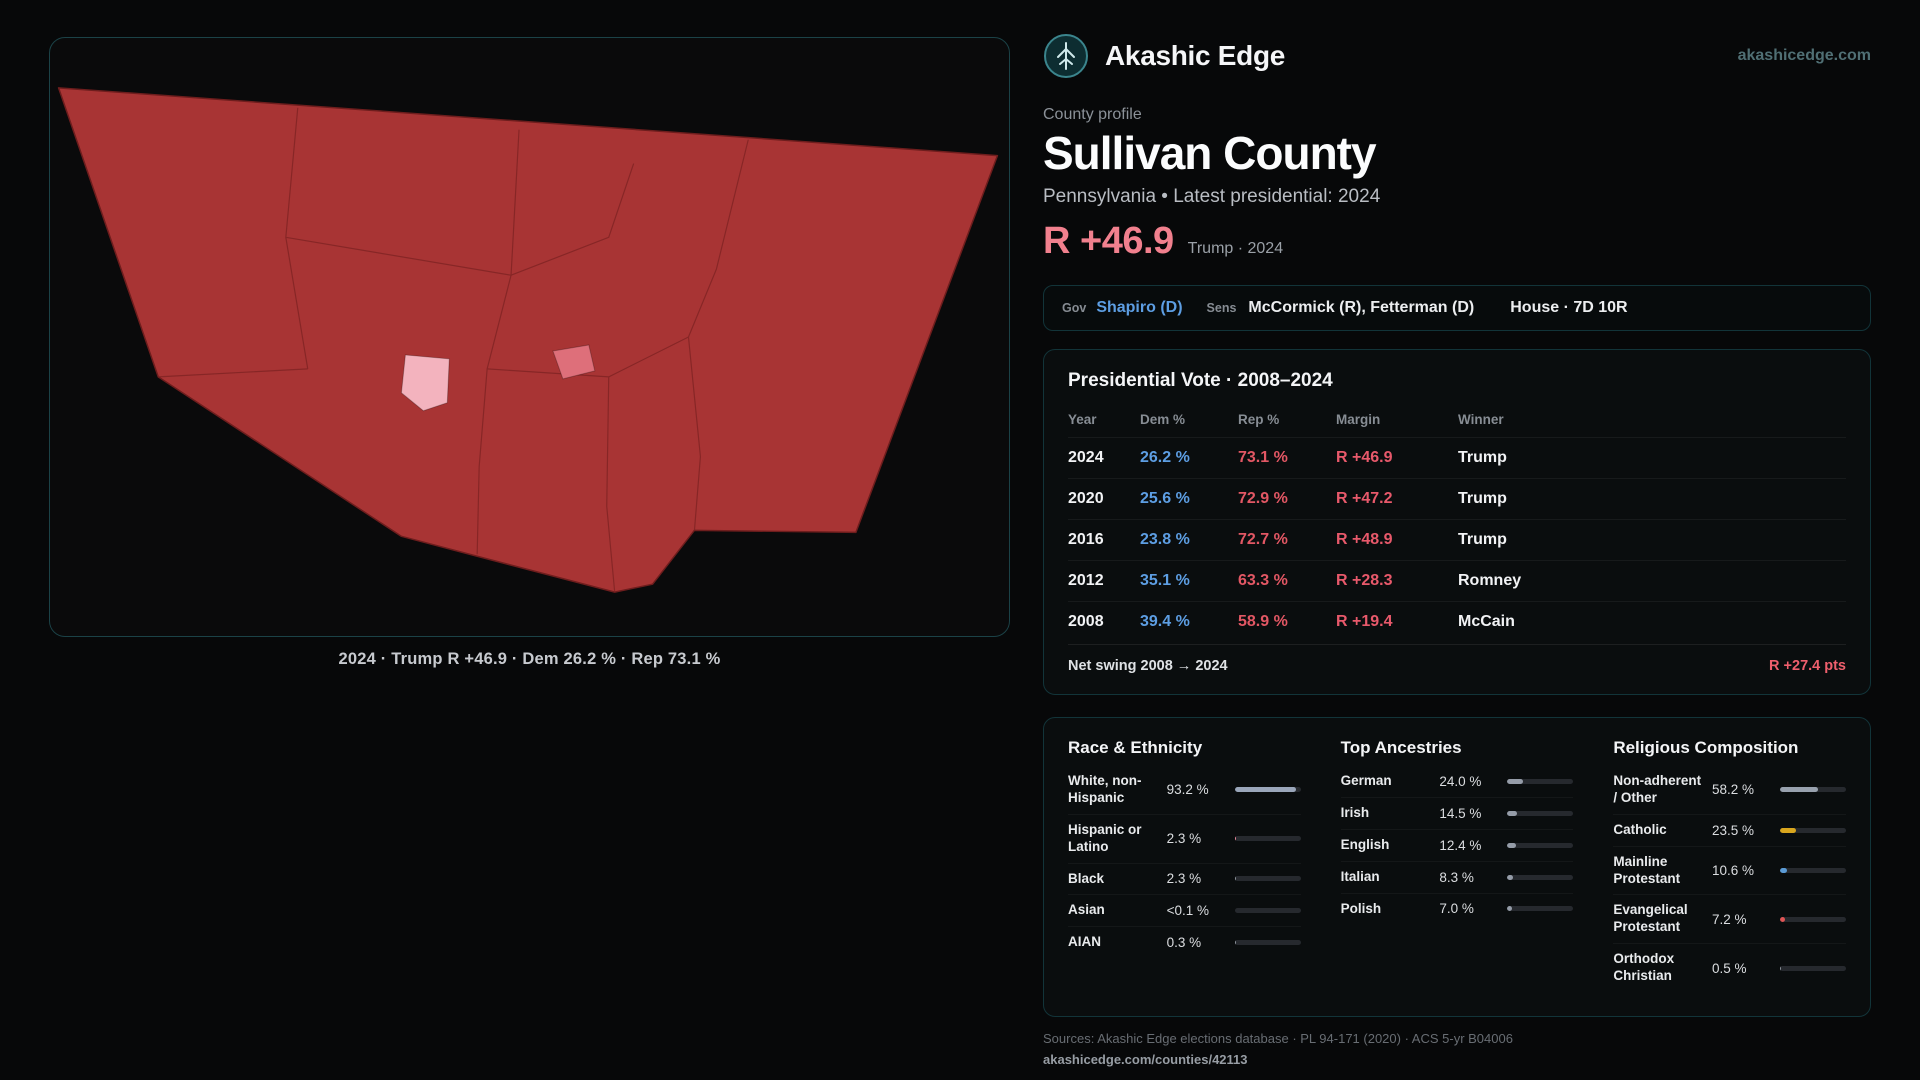  I want to click on stat-value: 23.5 %, so click(1733, 830).